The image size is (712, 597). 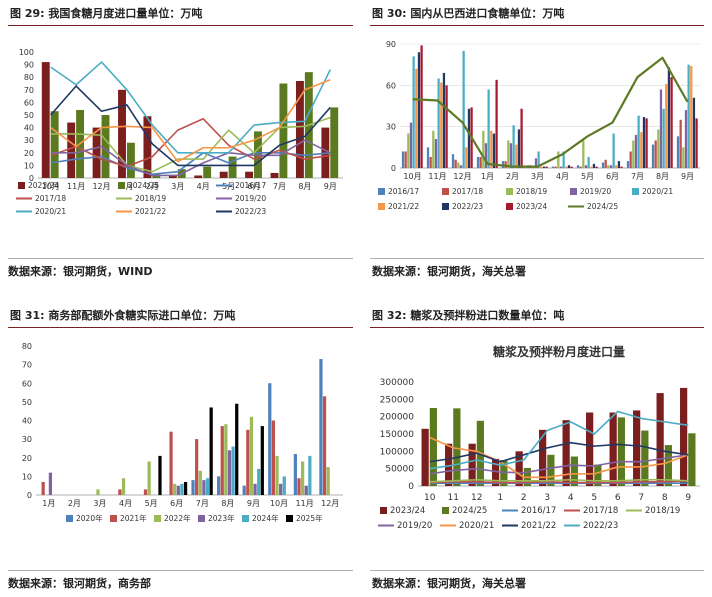 I want to click on x-tick-label: 9月, so click(x=687, y=176).